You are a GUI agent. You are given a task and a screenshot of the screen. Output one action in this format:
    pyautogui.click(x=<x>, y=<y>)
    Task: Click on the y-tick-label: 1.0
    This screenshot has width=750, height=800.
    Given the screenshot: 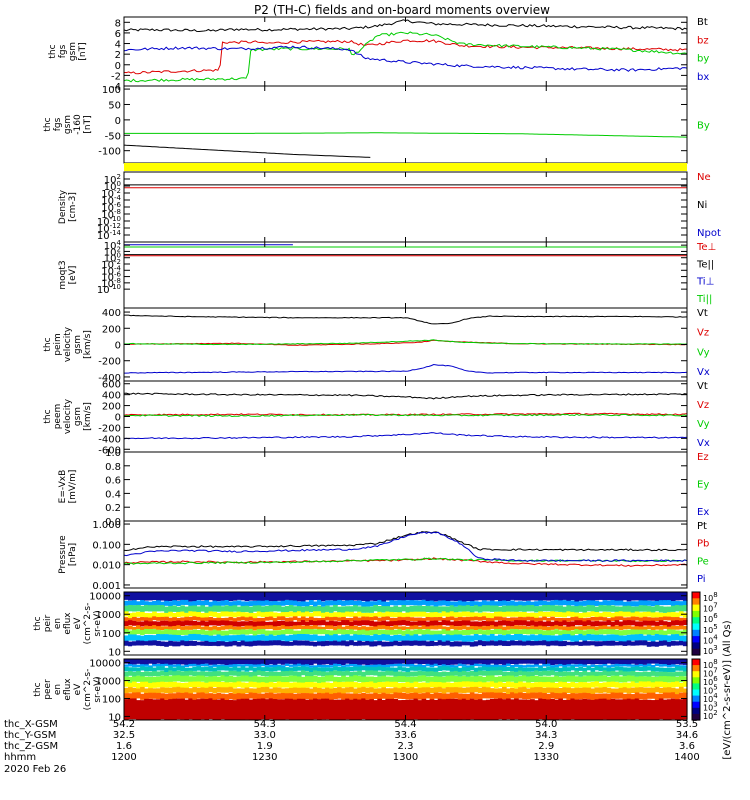 What is the action you would take?
    pyautogui.click(x=113, y=453)
    